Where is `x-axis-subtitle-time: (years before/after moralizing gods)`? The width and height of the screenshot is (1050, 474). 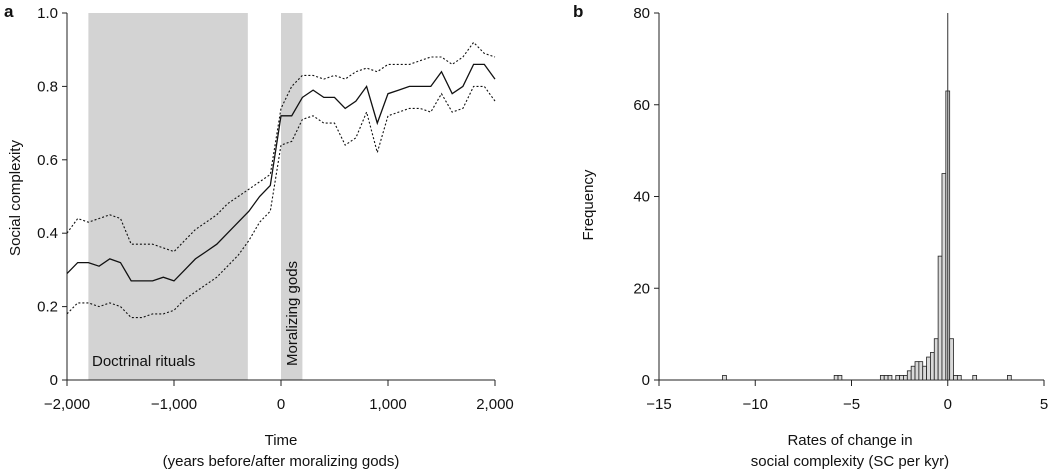 x-axis-subtitle-time: (years before/after moralizing gods) is located at coordinates (281, 461).